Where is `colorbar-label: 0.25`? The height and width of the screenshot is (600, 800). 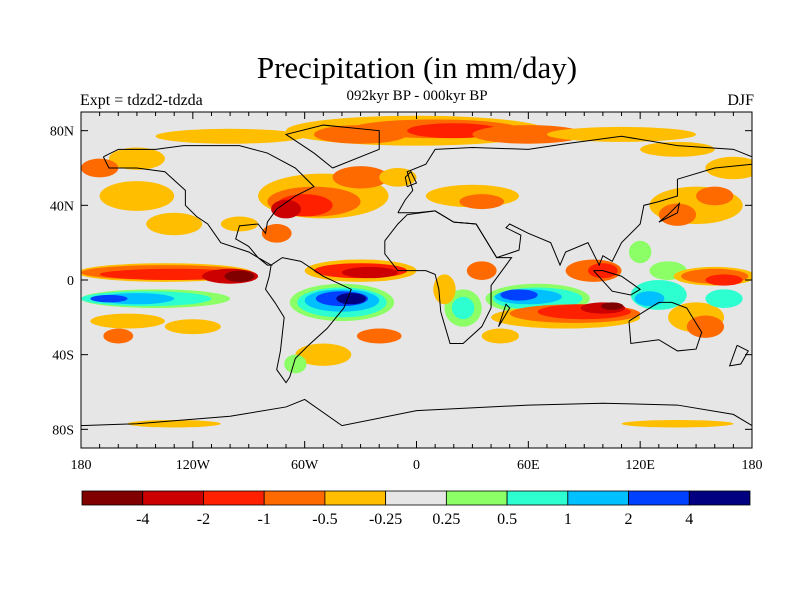
colorbar-label: 0.25 is located at coordinates (446, 519).